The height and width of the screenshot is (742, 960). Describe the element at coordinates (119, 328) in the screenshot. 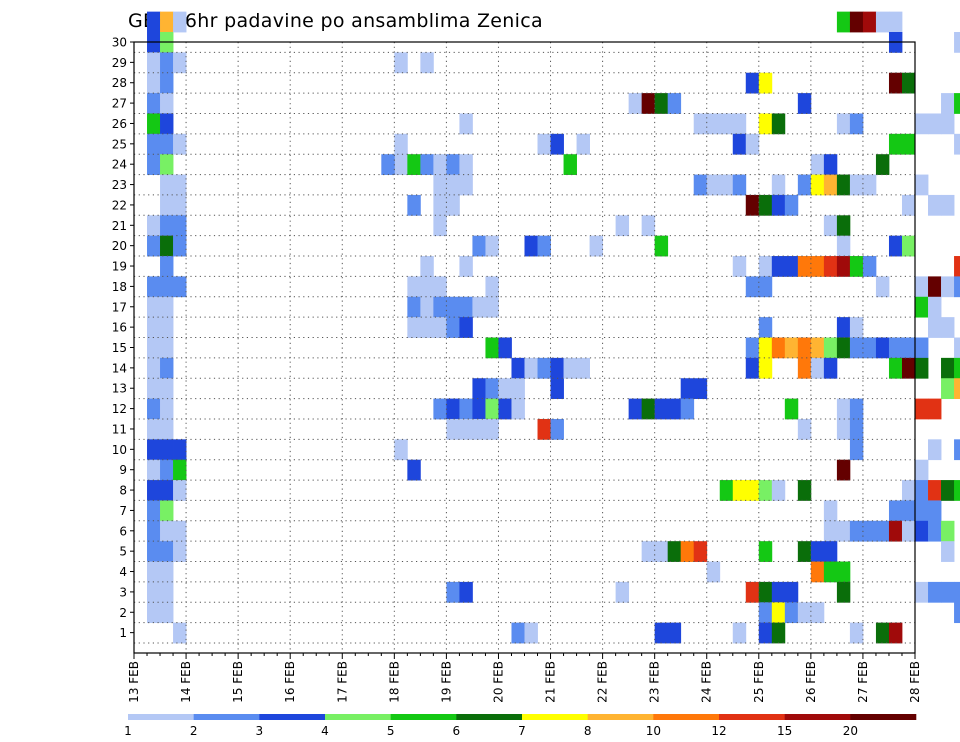

I see `y-tick-label: 16` at that location.